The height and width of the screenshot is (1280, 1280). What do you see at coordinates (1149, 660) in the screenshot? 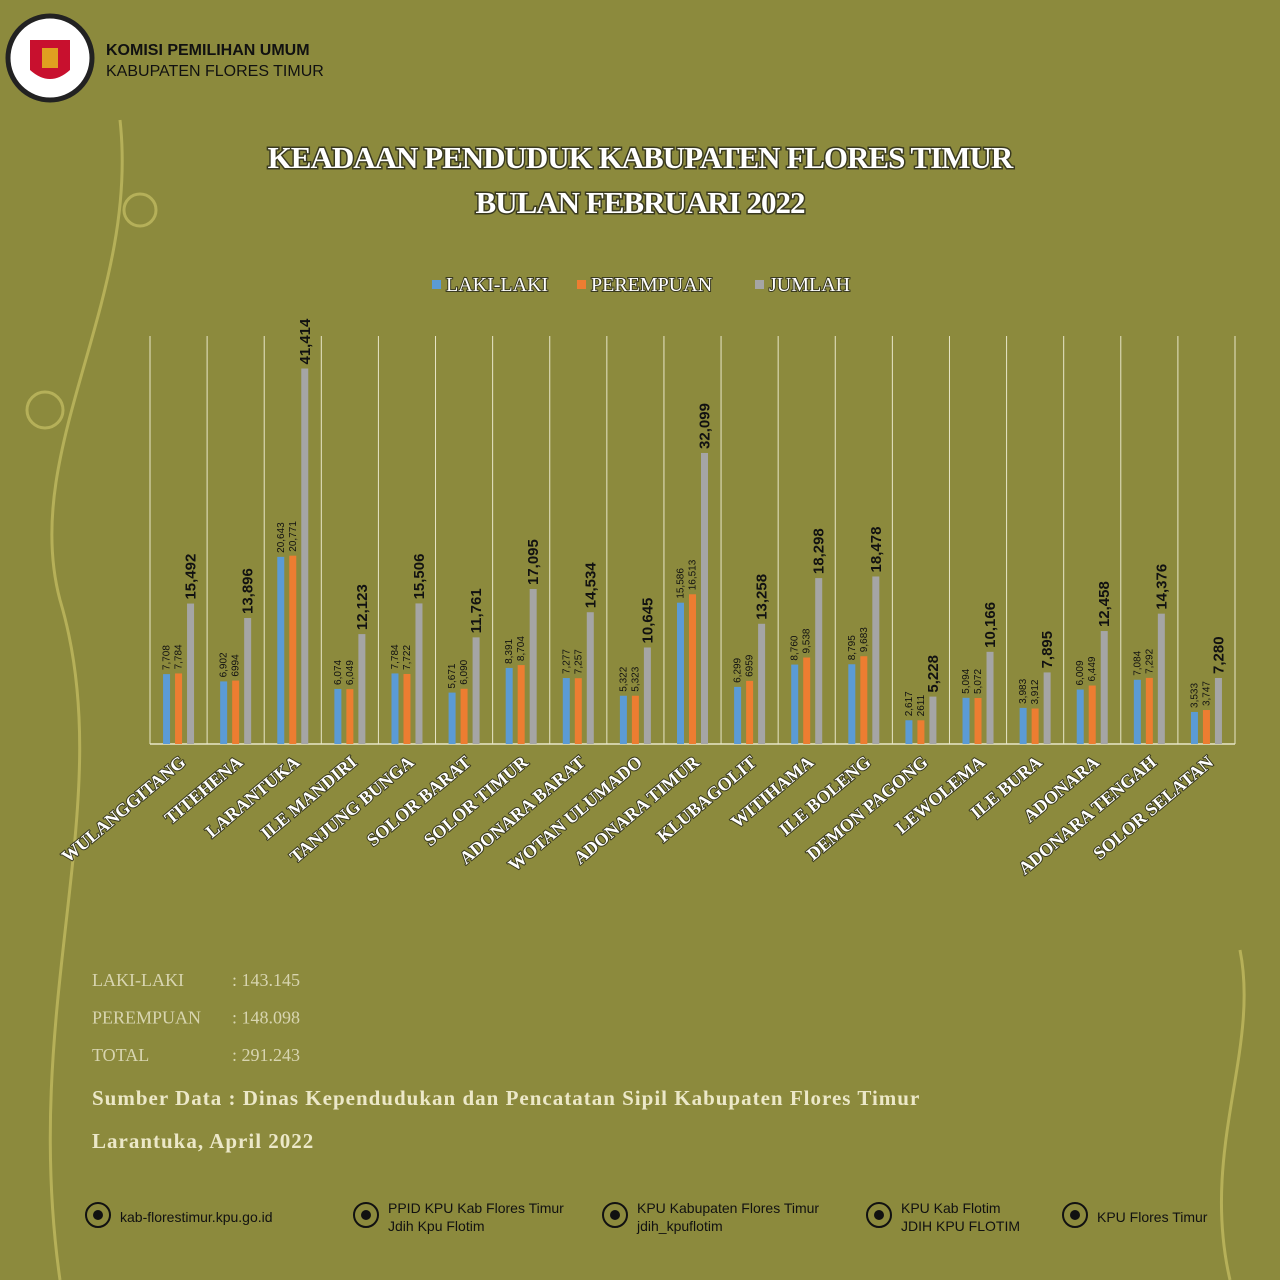
I see `value-label: 7,292` at bounding box center [1149, 660].